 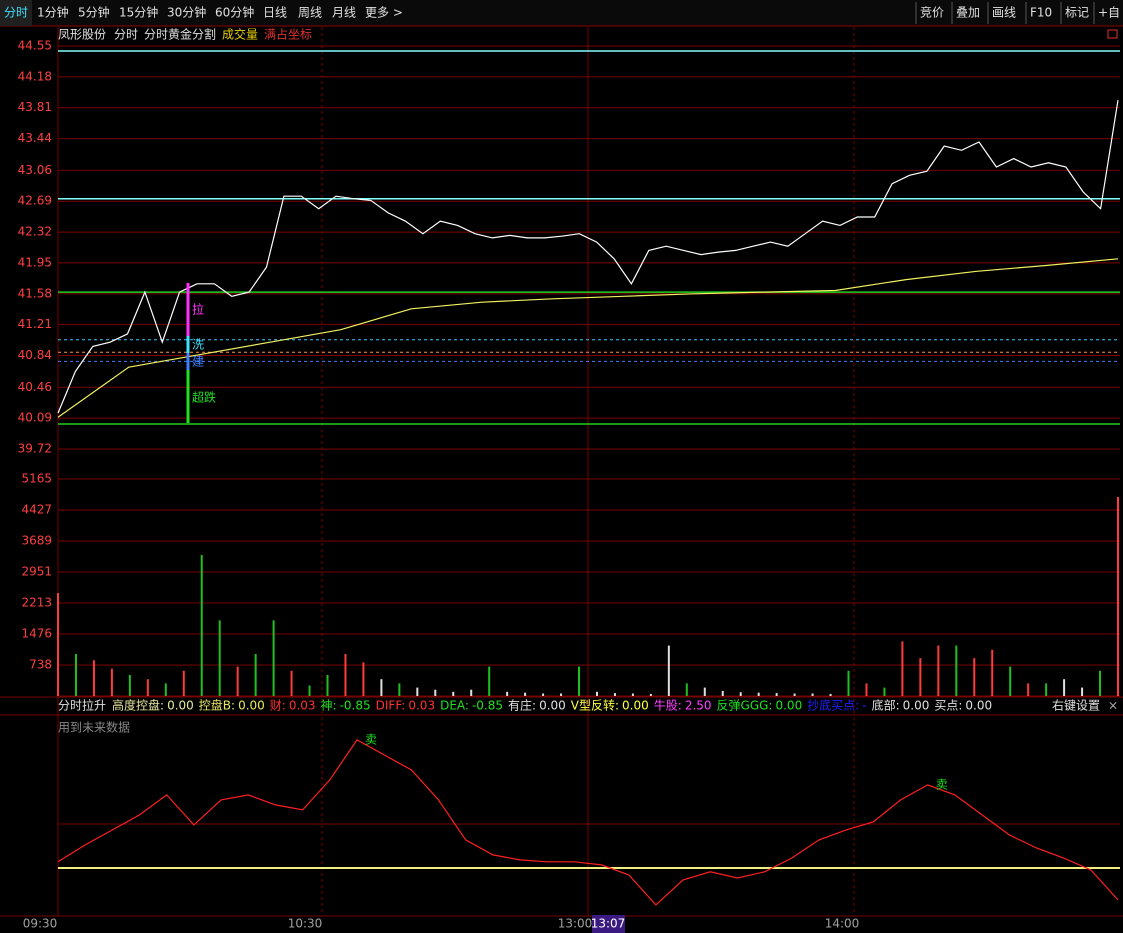 What do you see at coordinates (561, 13) in the screenshot?
I see `toolbar-bg` at bounding box center [561, 13].